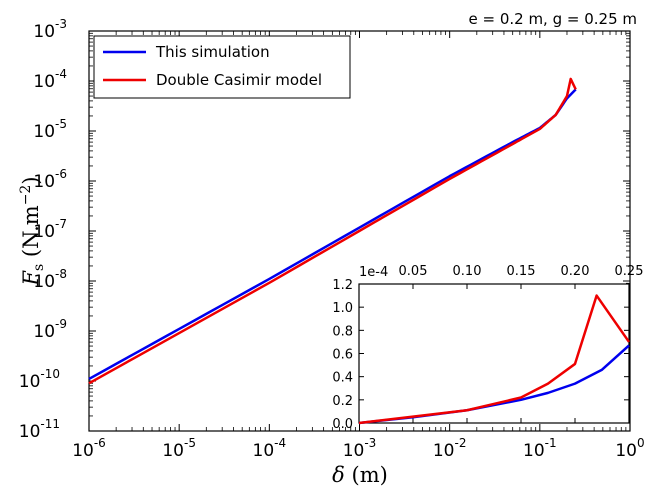 The width and height of the screenshot is (652, 489). What do you see at coordinates (413, 271) in the screenshot?
I see `inset-x-tick-label: 0.05` at bounding box center [413, 271].